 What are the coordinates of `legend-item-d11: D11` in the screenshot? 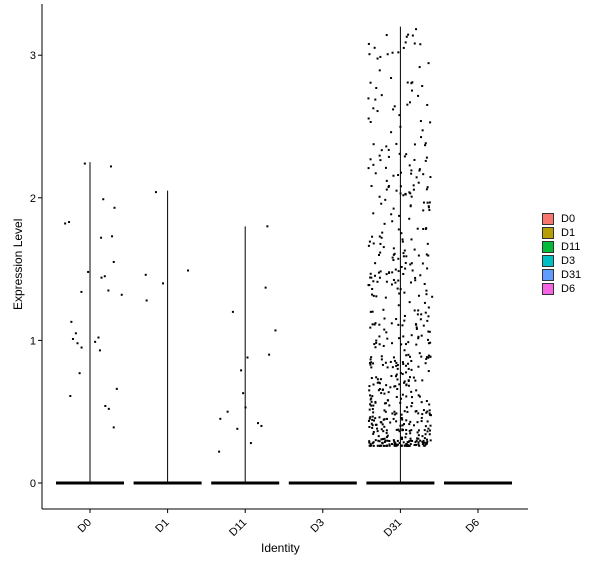 It's located at (561, 247).